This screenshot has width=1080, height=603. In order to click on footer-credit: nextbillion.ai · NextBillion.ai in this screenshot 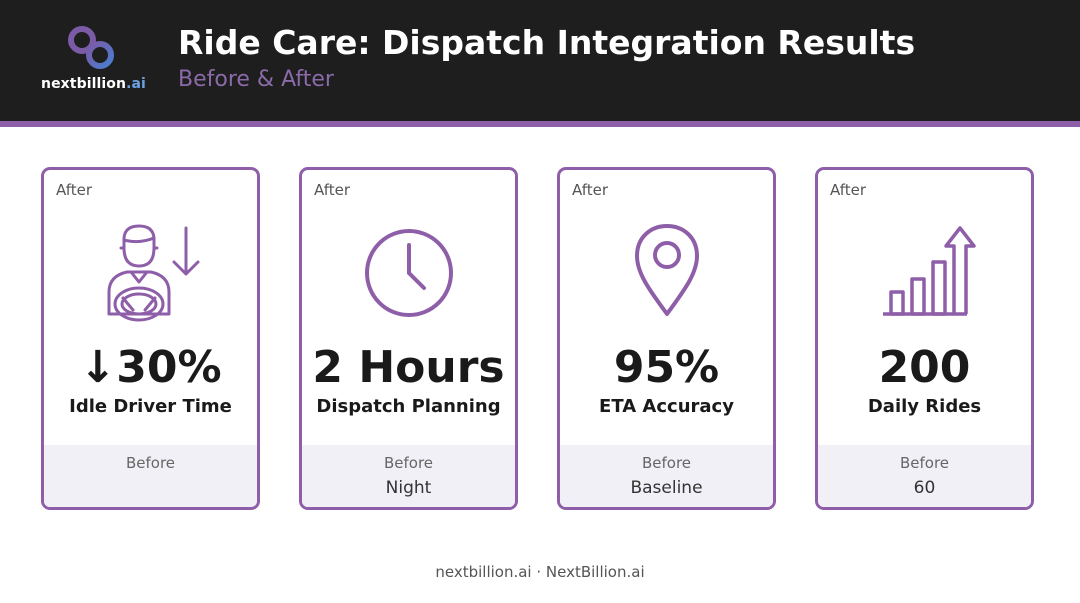, I will do `click(540, 572)`.